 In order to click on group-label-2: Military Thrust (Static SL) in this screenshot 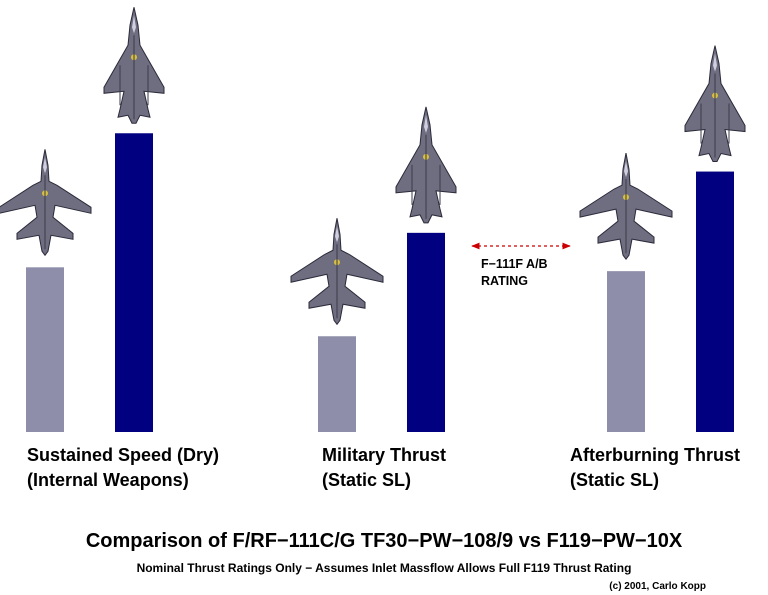, I will do `click(384, 468)`.